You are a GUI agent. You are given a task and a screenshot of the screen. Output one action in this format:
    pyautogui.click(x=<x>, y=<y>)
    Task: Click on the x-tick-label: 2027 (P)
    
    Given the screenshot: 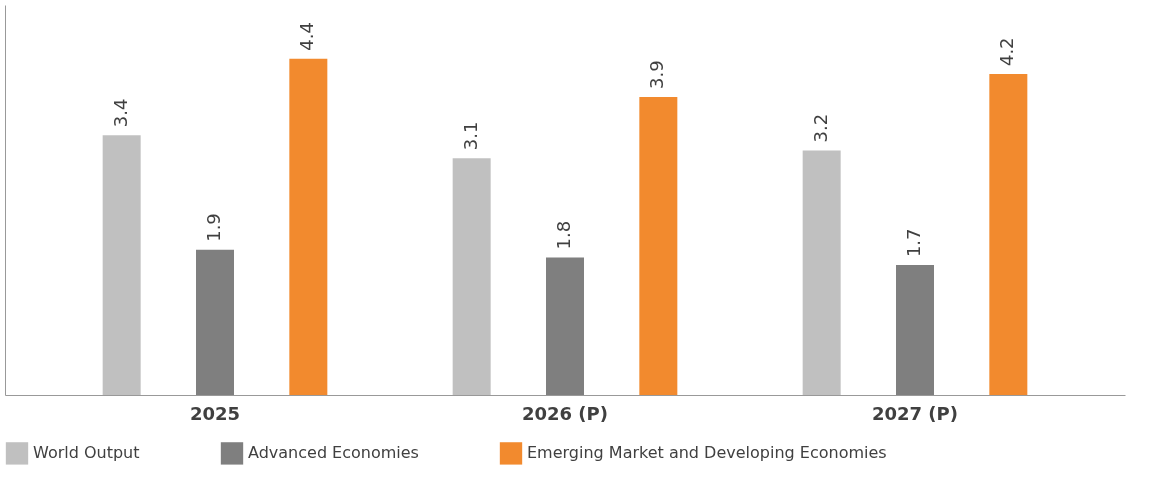 What is the action you would take?
    pyautogui.click(x=915, y=413)
    